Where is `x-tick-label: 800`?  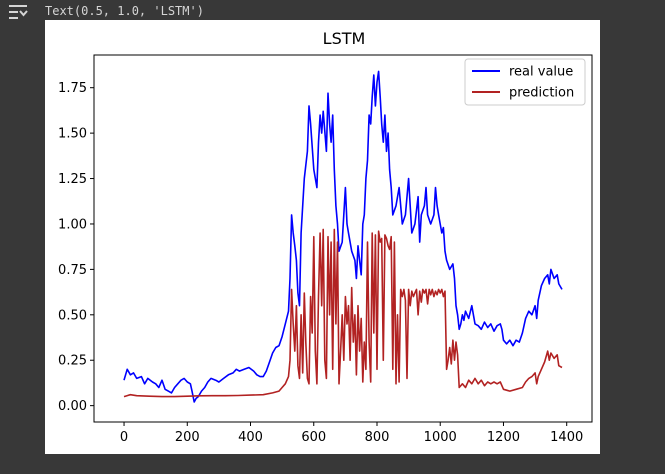
x-tick-label: 800 is located at coordinates (377, 437).